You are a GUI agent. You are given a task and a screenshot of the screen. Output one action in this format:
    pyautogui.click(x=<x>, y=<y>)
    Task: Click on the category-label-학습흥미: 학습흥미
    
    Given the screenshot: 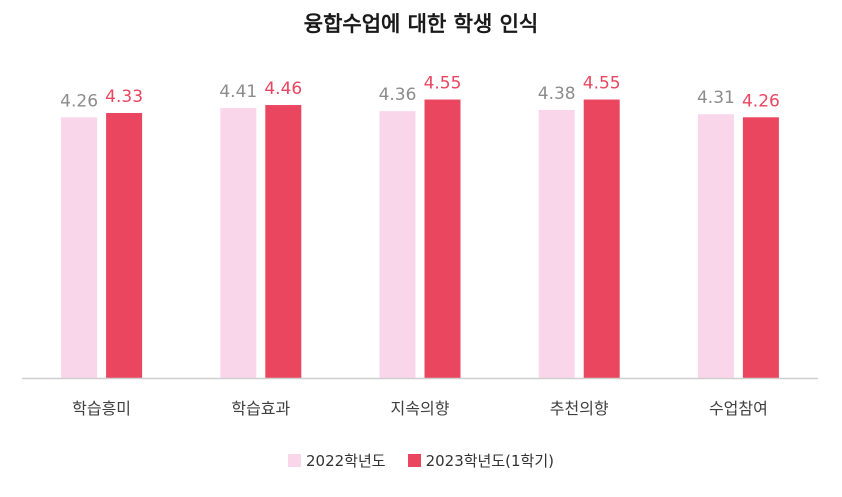 What is the action you would take?
    pyautogui.click(x=101, y=408)
    